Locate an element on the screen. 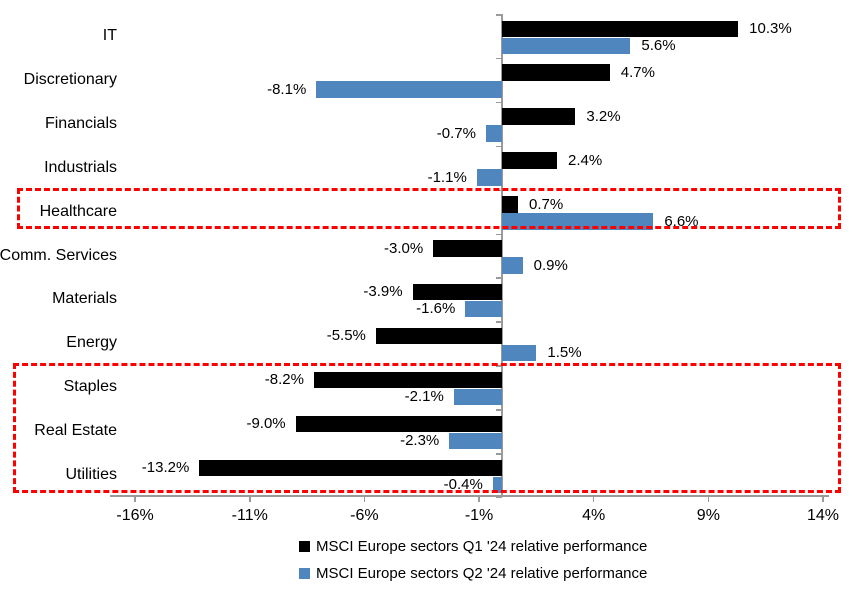  bar-q2-materials is located at coordinates (483, 309).